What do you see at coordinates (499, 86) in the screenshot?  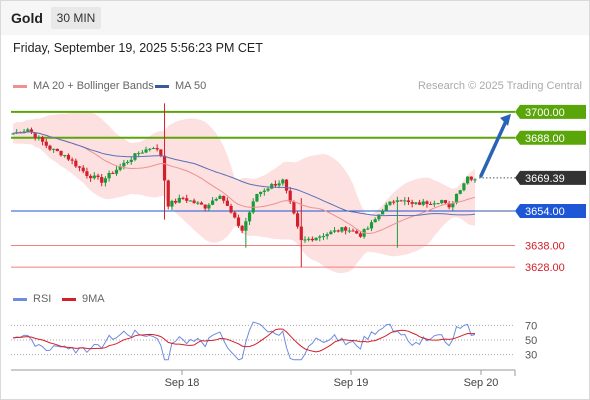 I see `source-credit: Research © 2025 Trading Central` at bounding box center [499, 86].